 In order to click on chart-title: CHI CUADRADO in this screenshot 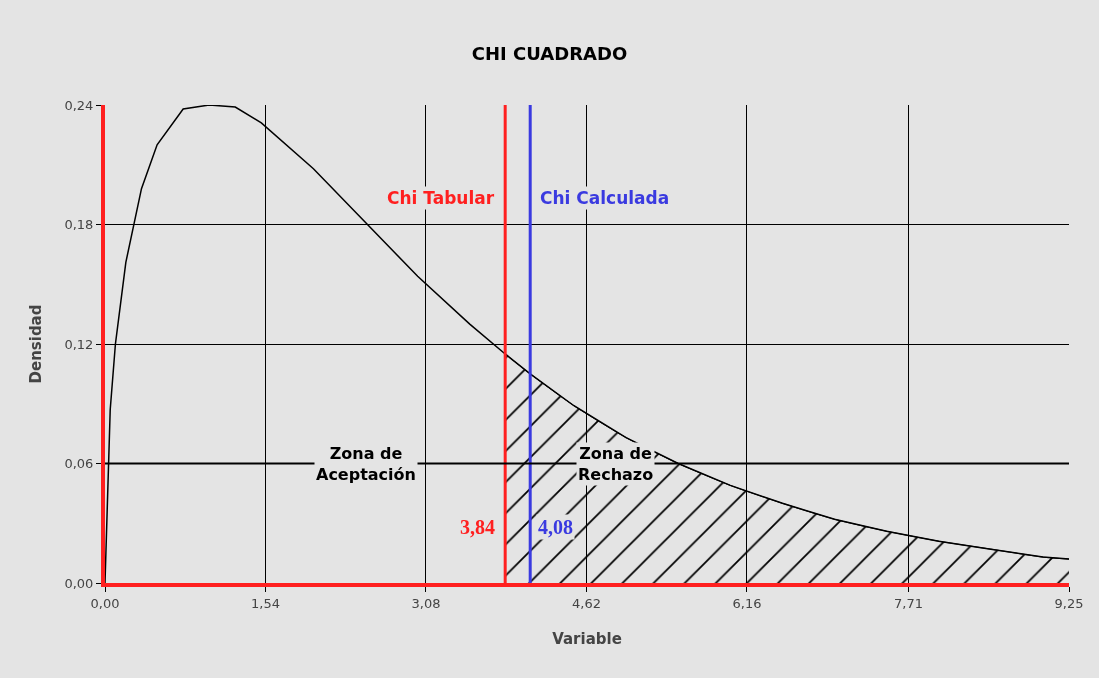, I will do `click(549, 54)`.